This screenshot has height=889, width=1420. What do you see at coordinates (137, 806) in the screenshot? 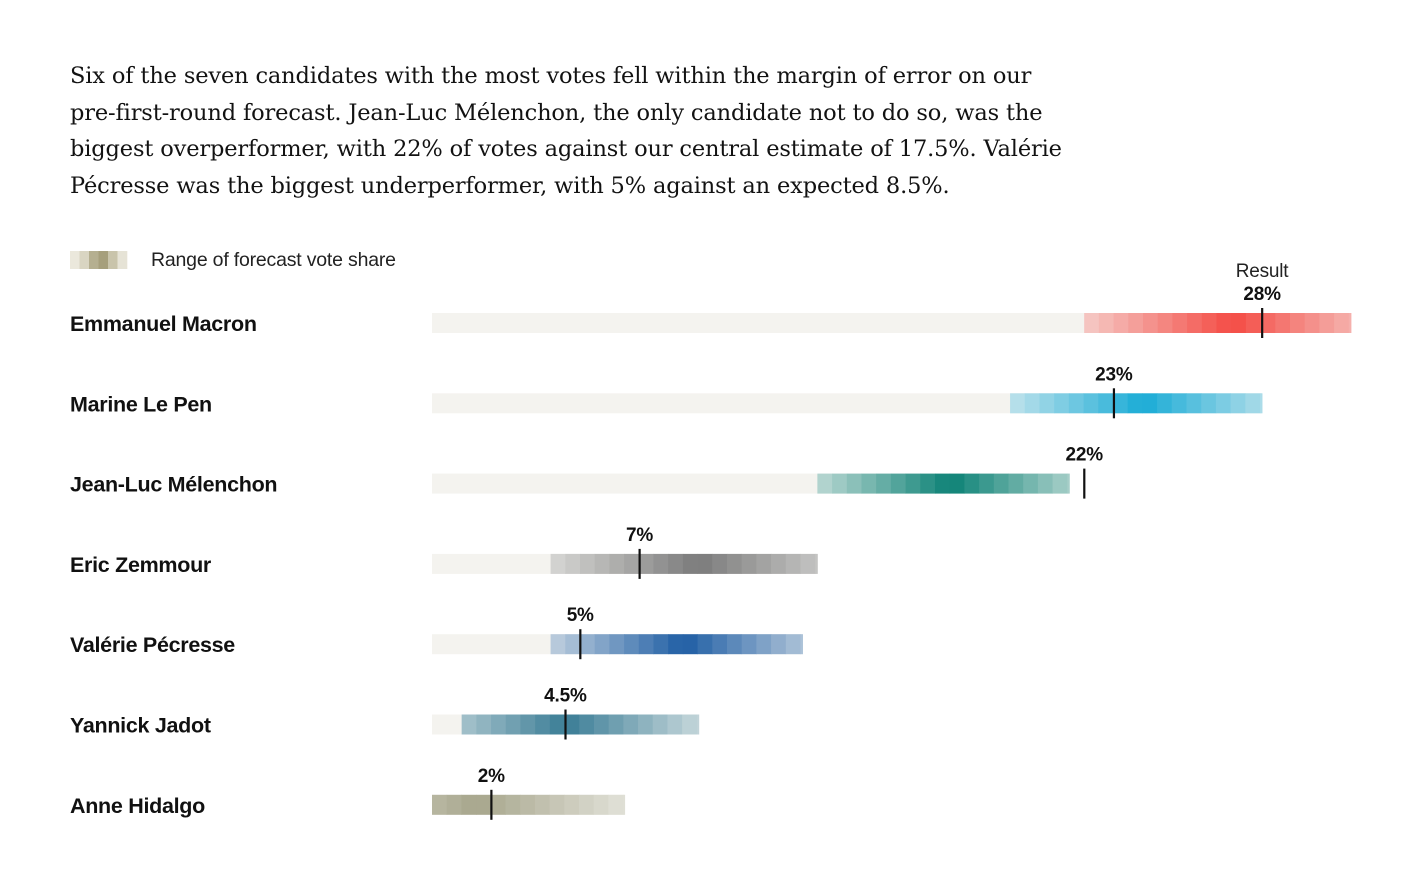
I see `candidate-name: Anne Hidalgo` at bounding box center [137, 806].